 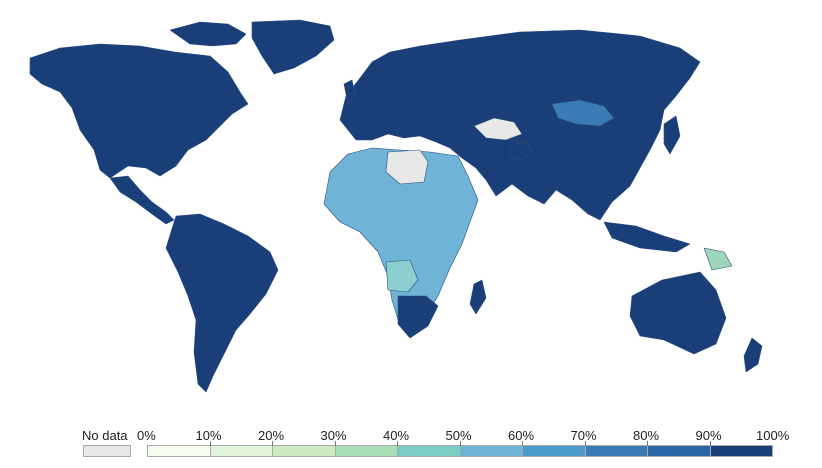 I want to click on region-afghanistan, so click(x=521, y=150).